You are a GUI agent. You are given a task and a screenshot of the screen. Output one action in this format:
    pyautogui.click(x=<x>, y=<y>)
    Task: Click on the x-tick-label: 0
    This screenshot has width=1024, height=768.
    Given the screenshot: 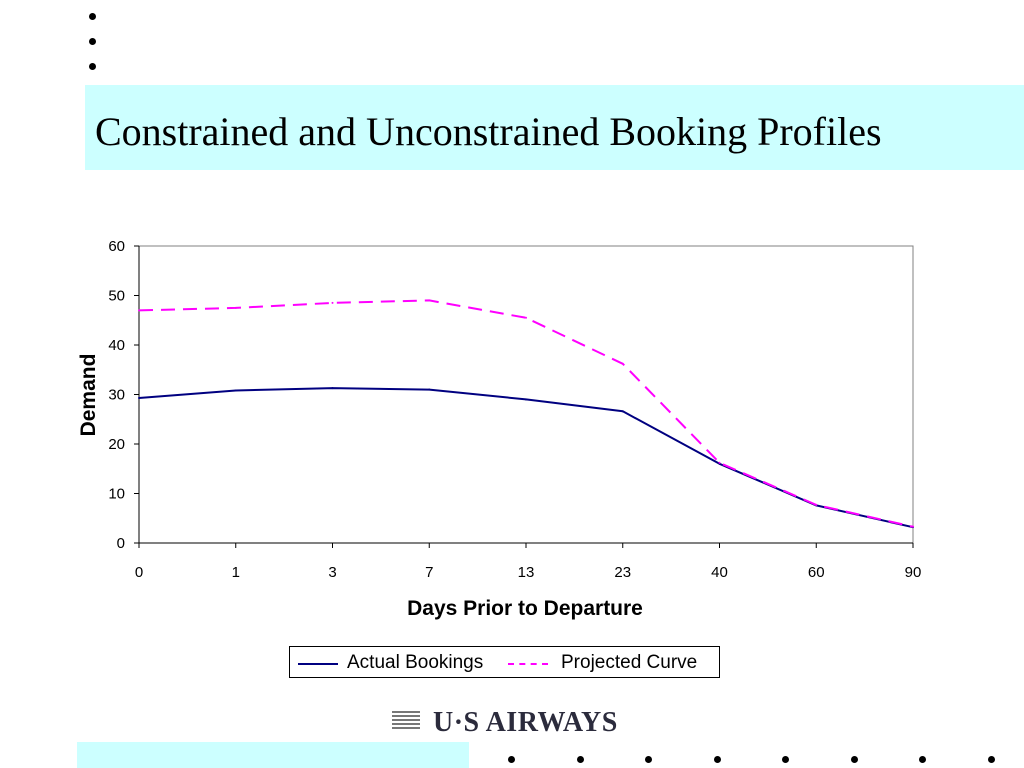 What is the action you would take?
    pyautogui.click(x=139, y=572)
    